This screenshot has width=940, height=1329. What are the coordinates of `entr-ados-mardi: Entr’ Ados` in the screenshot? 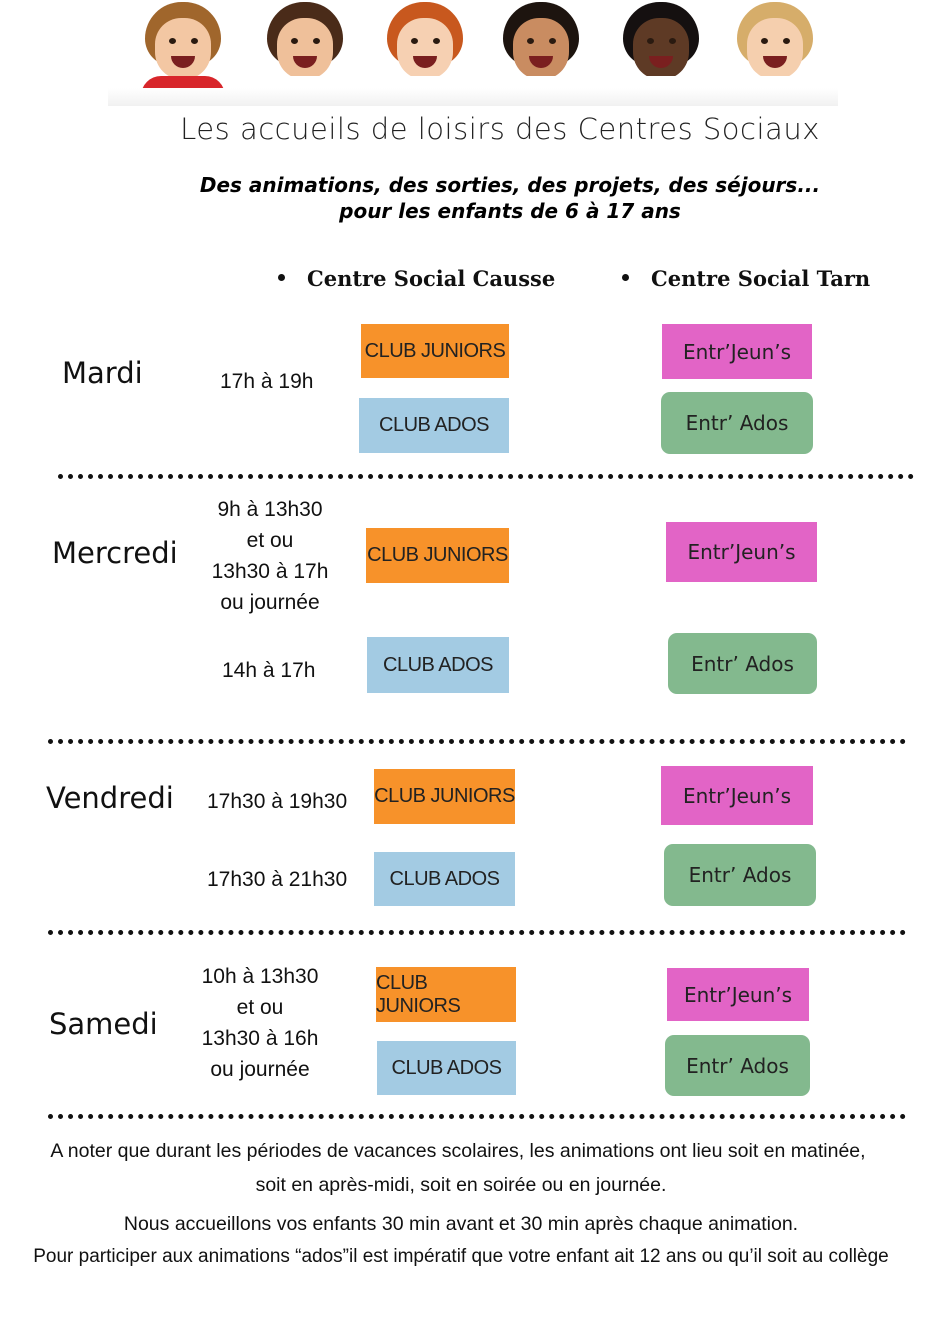 It's located at (737, 423).